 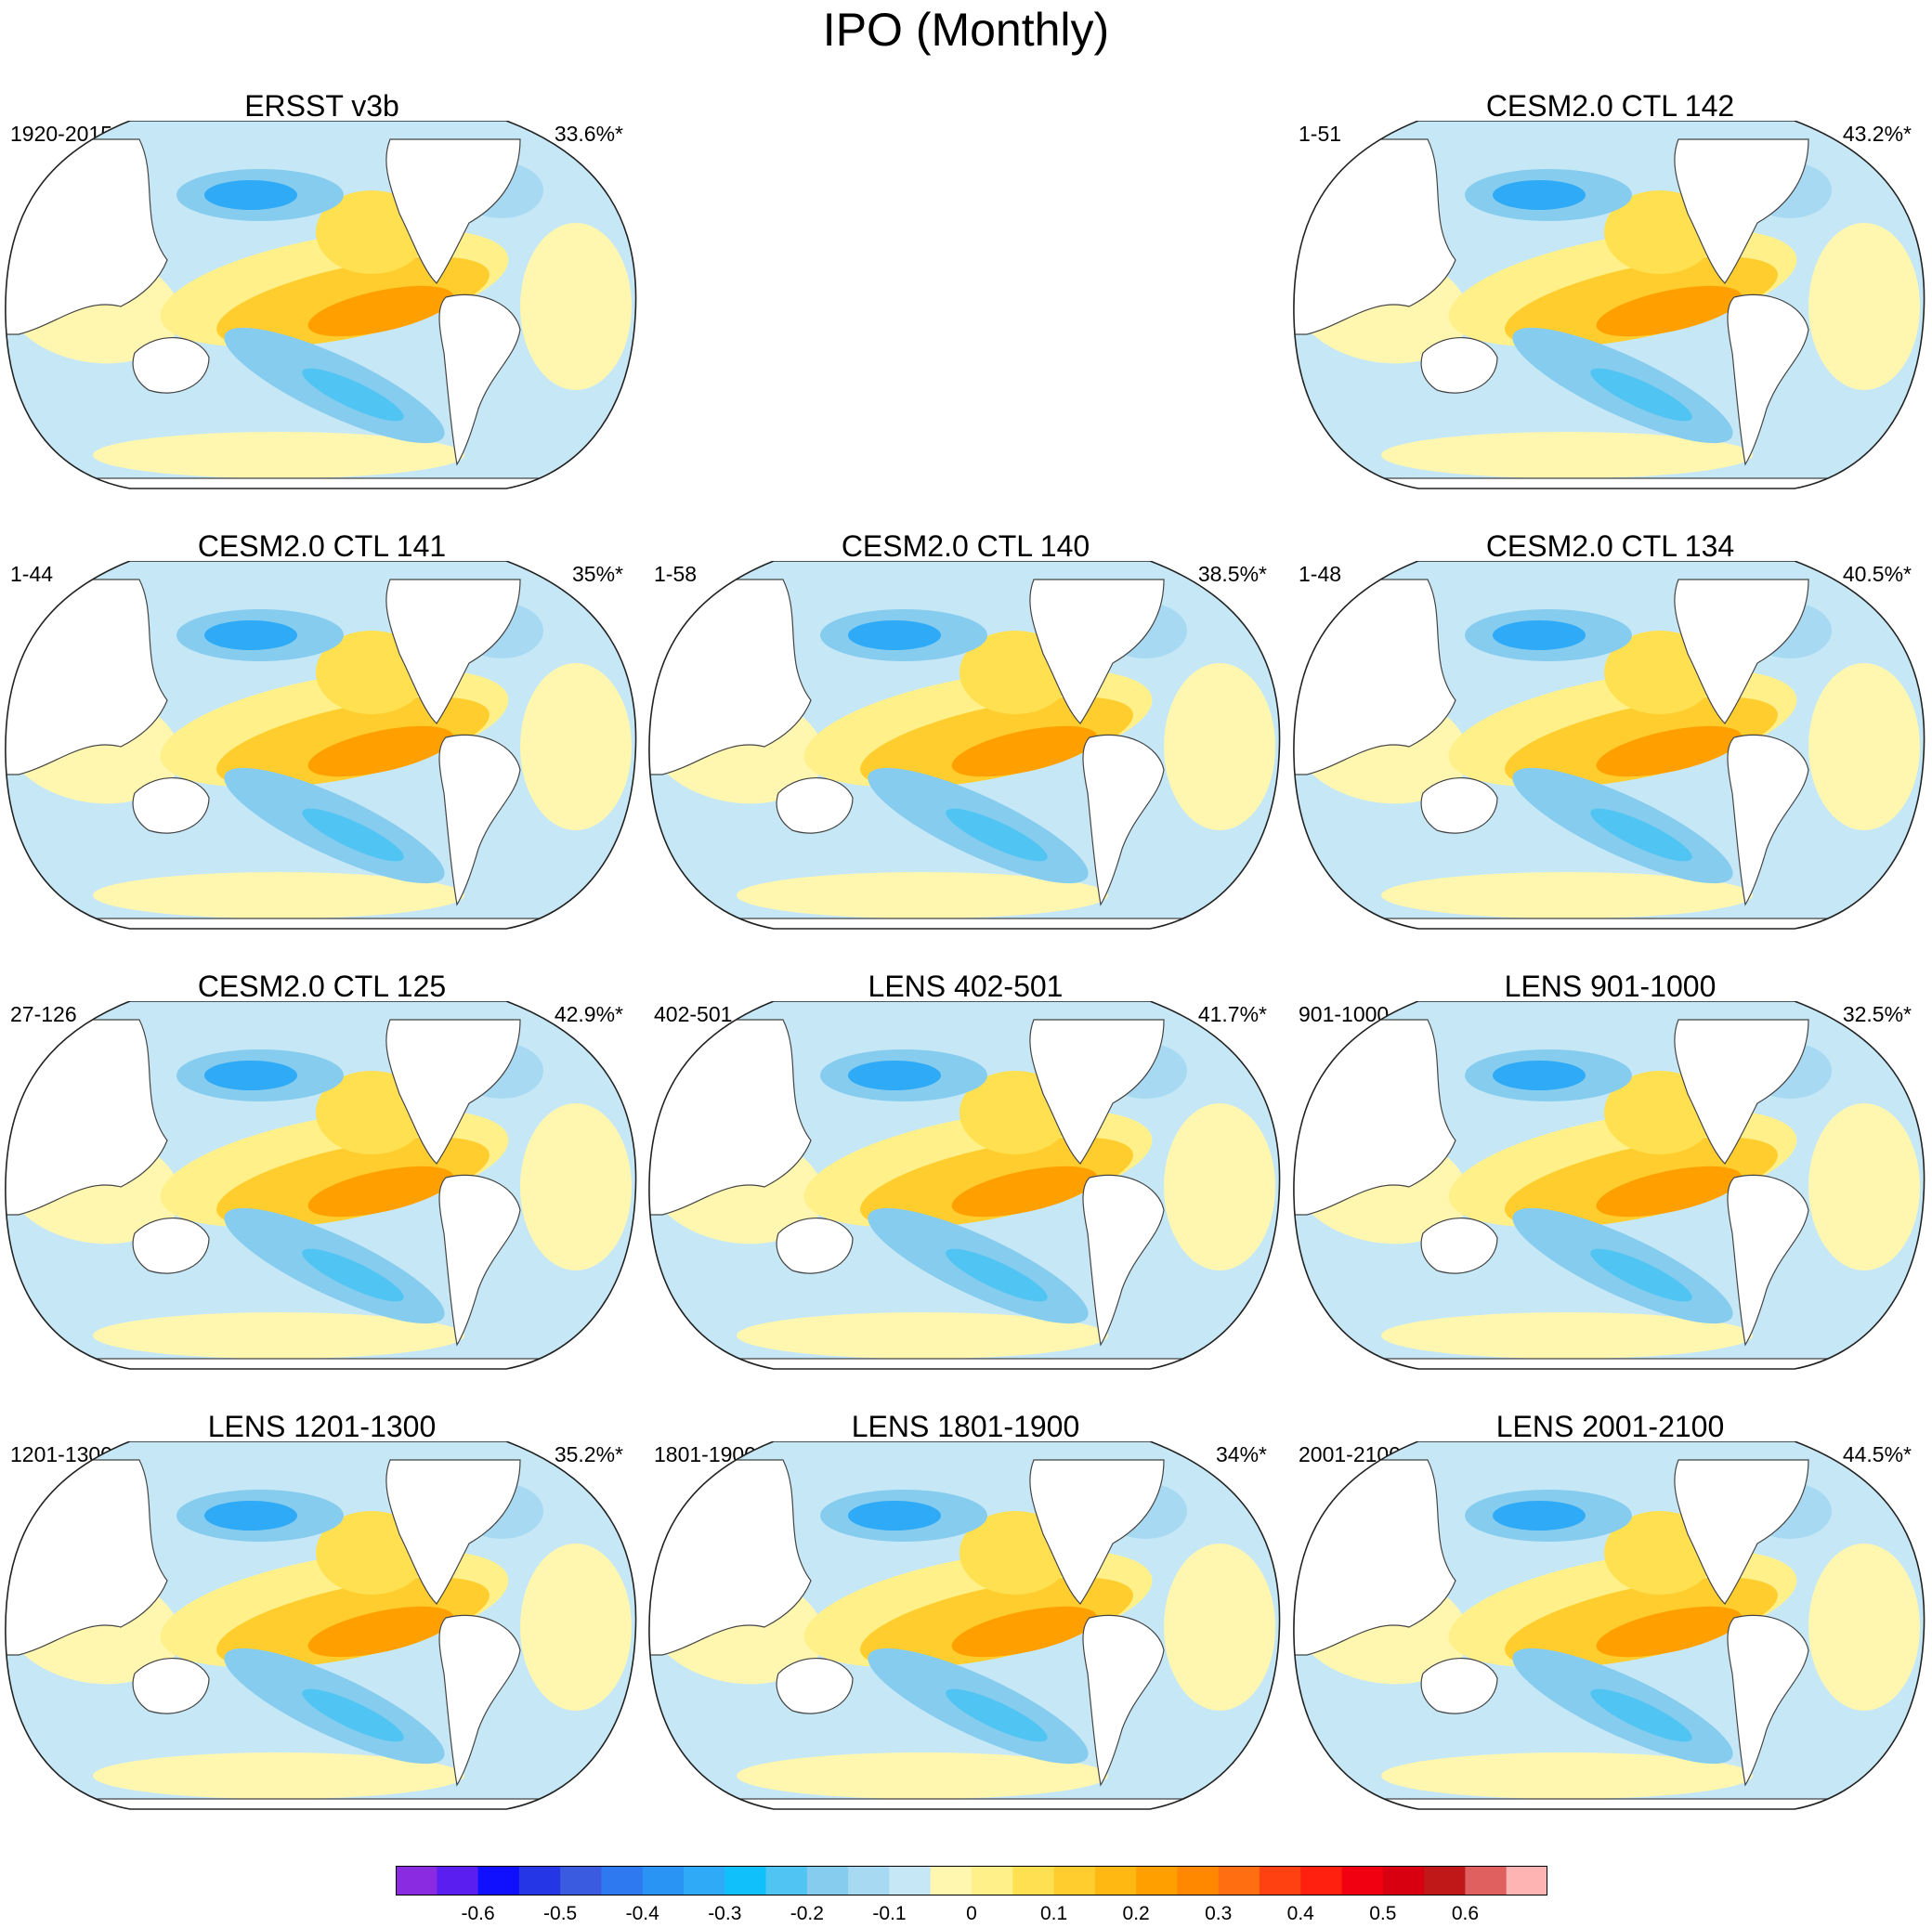 I want to click on colorbar-label: 0.4, so click(x=1301, y=1913).